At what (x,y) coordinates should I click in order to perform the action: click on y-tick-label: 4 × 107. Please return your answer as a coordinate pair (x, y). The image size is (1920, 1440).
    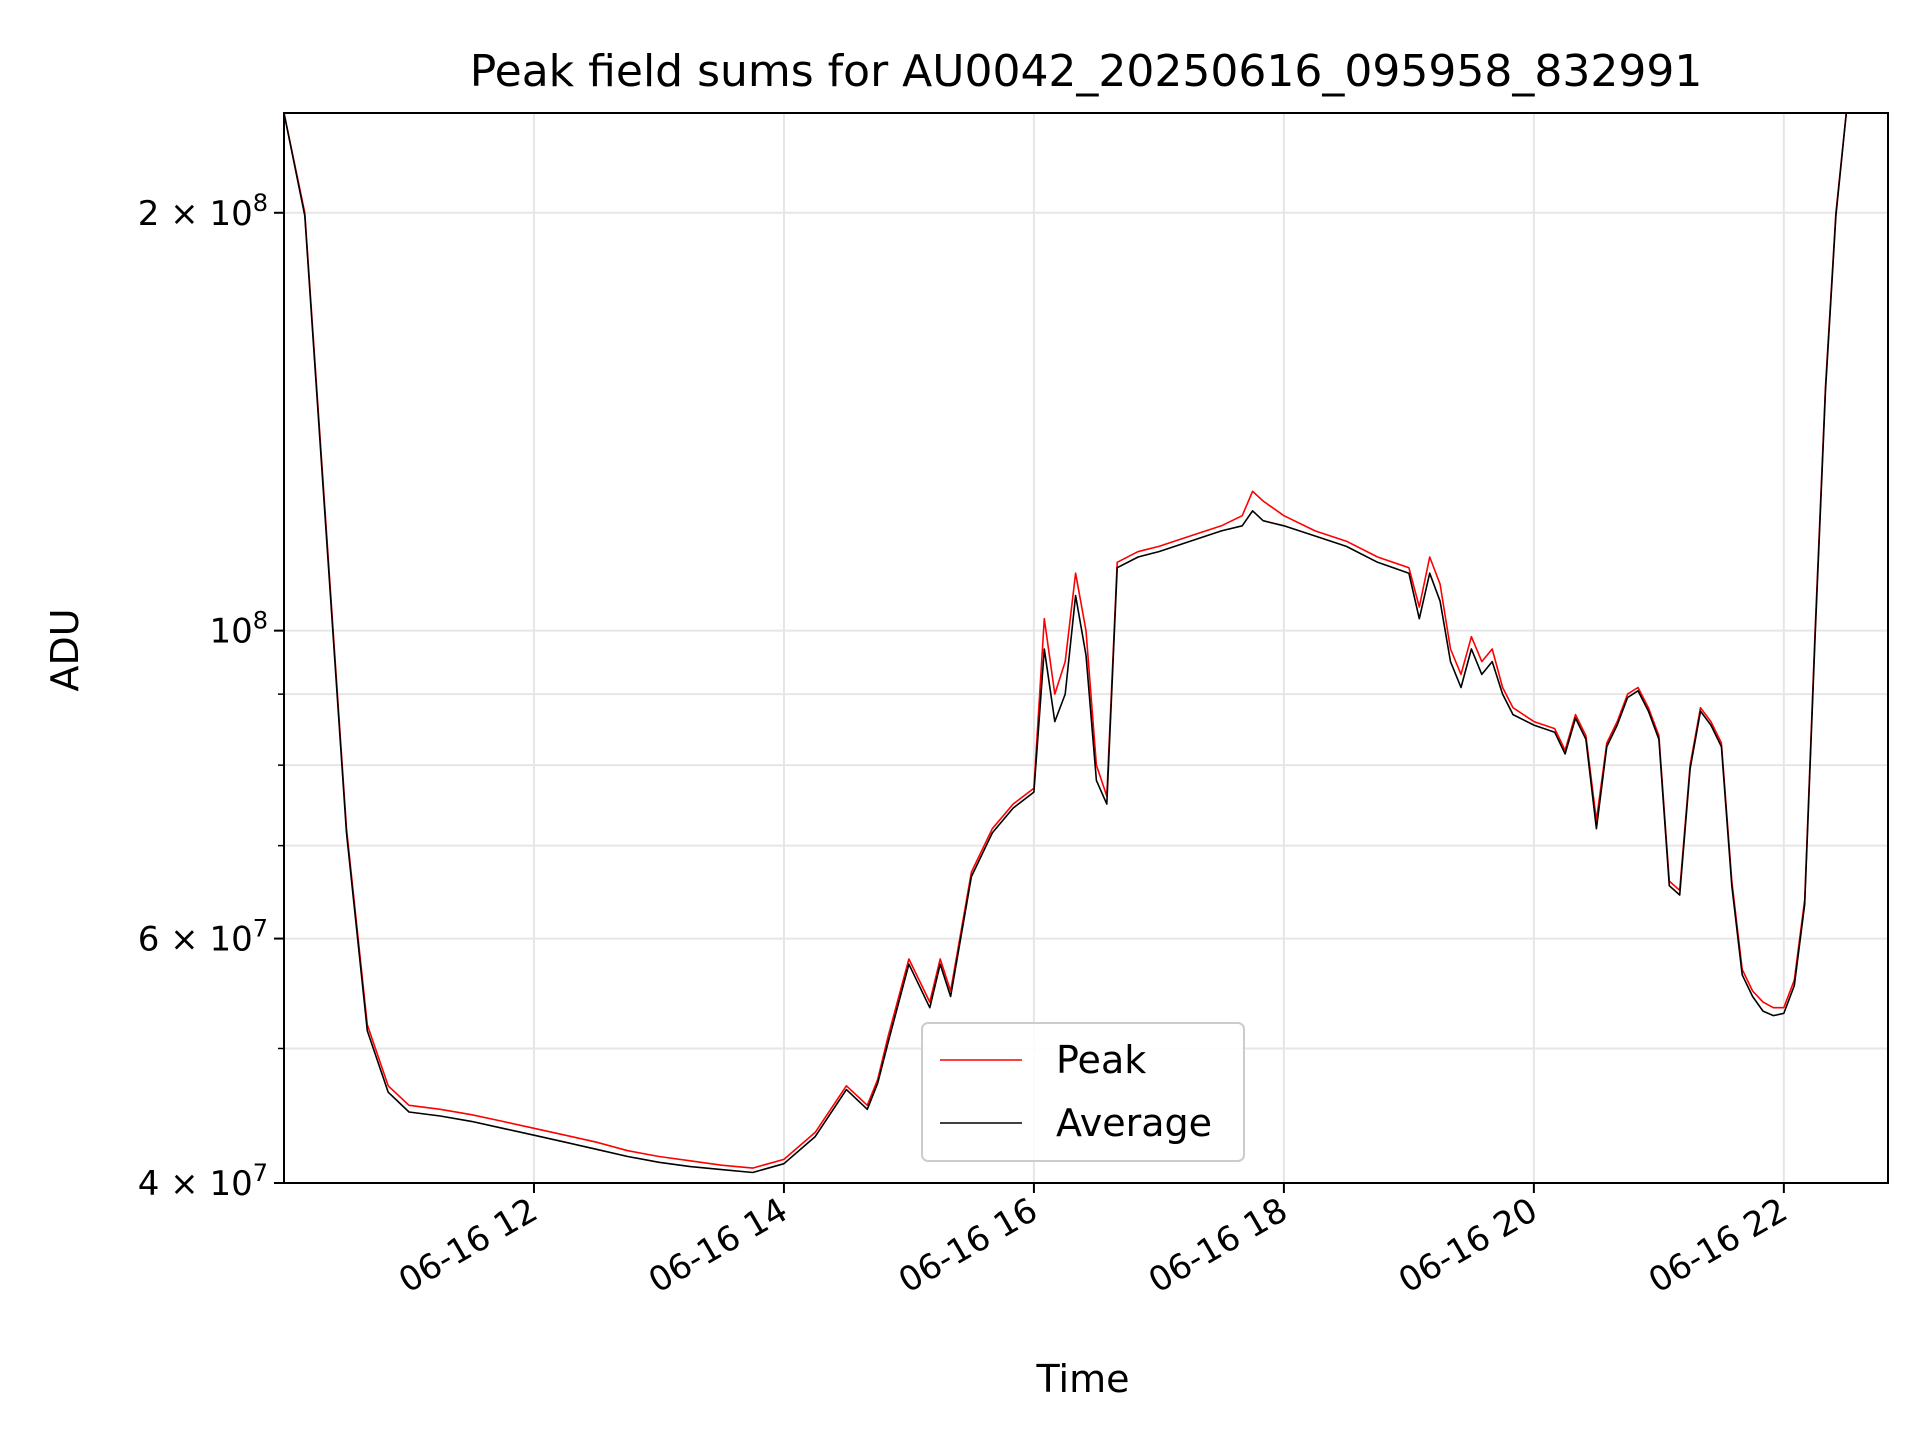
    Looking at the image, I should click on (203, 1181).